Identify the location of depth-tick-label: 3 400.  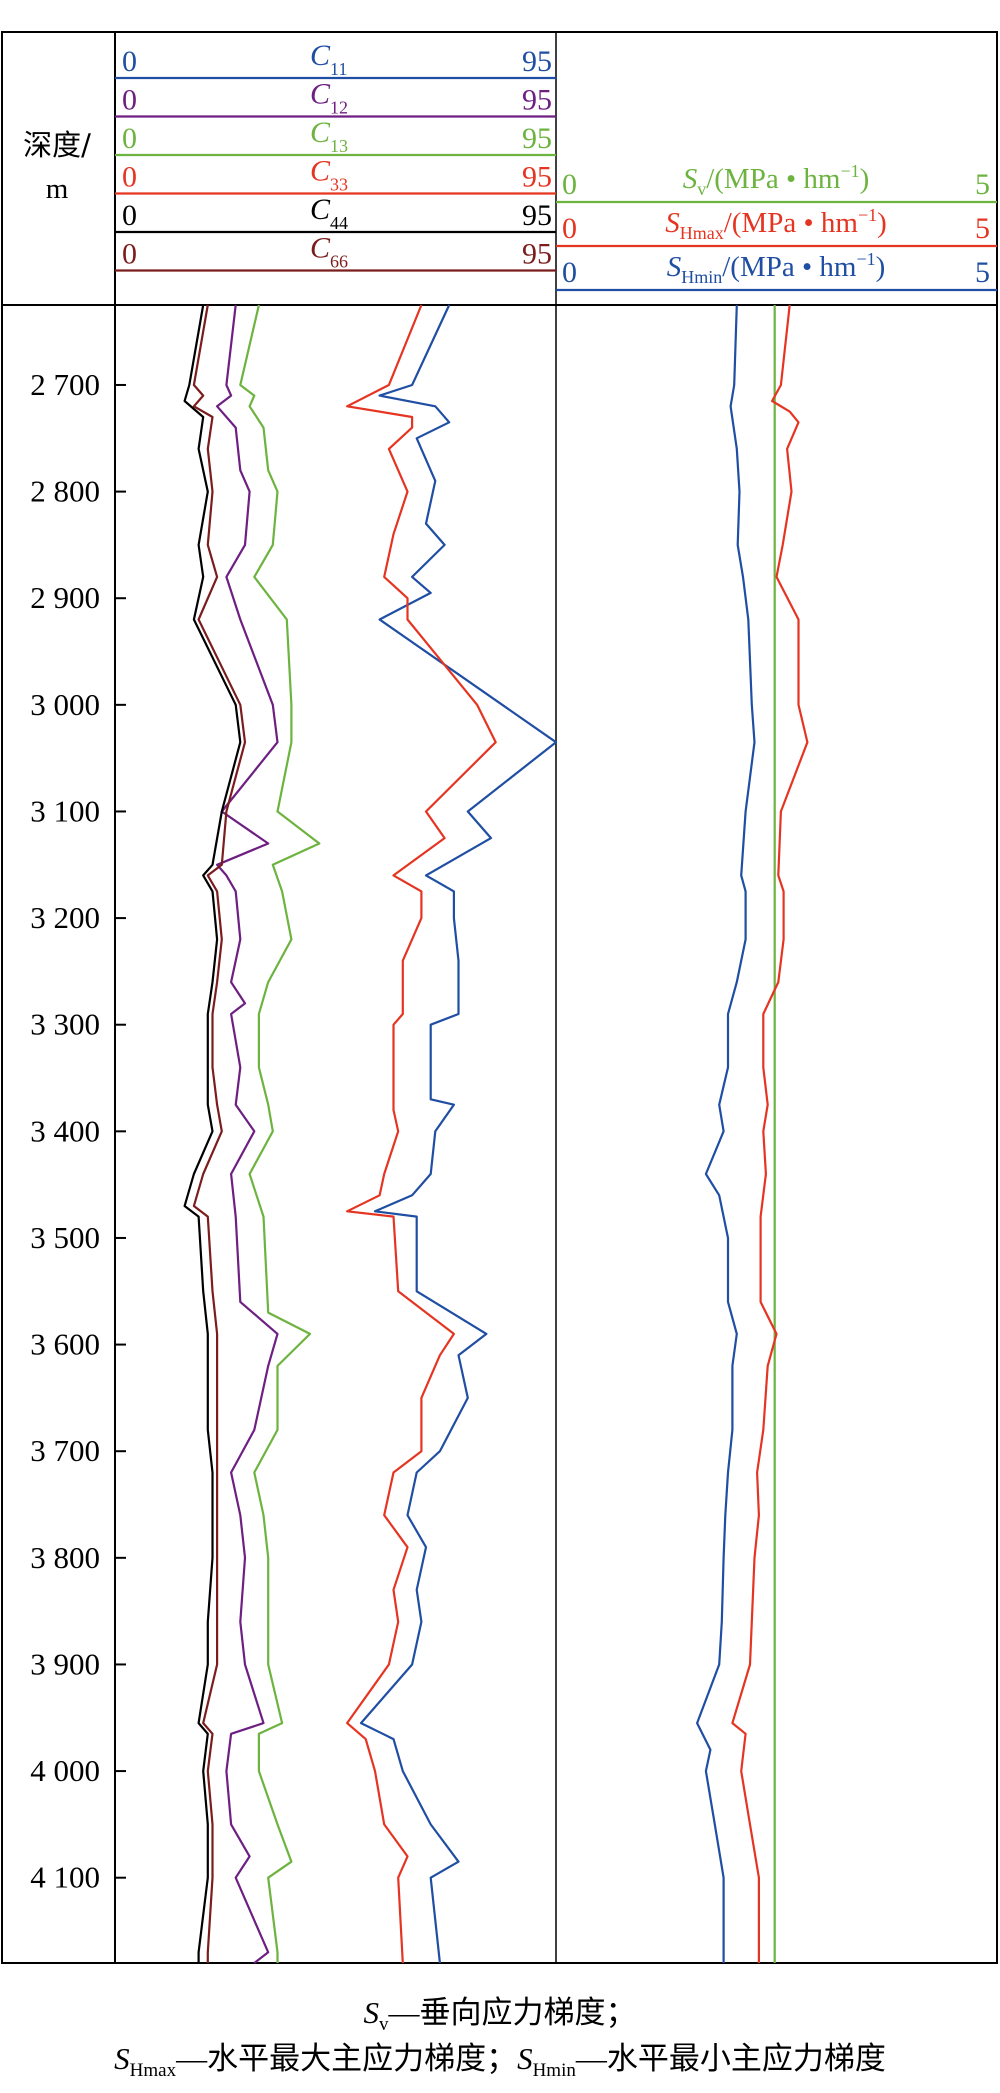
(65, 1130).